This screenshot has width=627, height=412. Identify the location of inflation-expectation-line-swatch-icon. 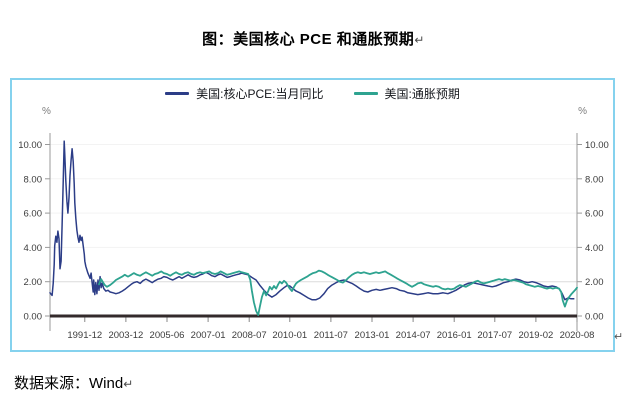
(365, 93).